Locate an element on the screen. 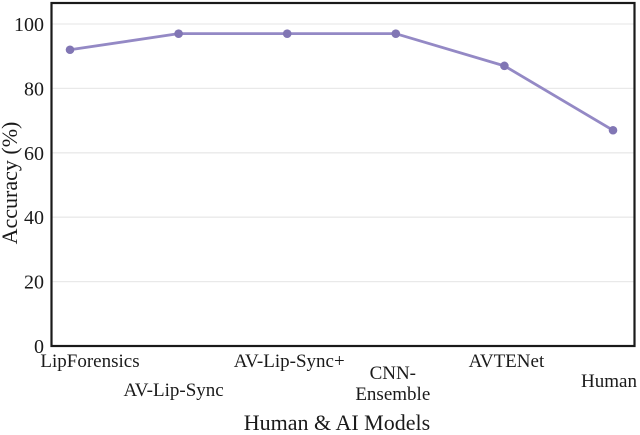  y-axis-title: Accuracy (%) is located at coordinates (11, 183).